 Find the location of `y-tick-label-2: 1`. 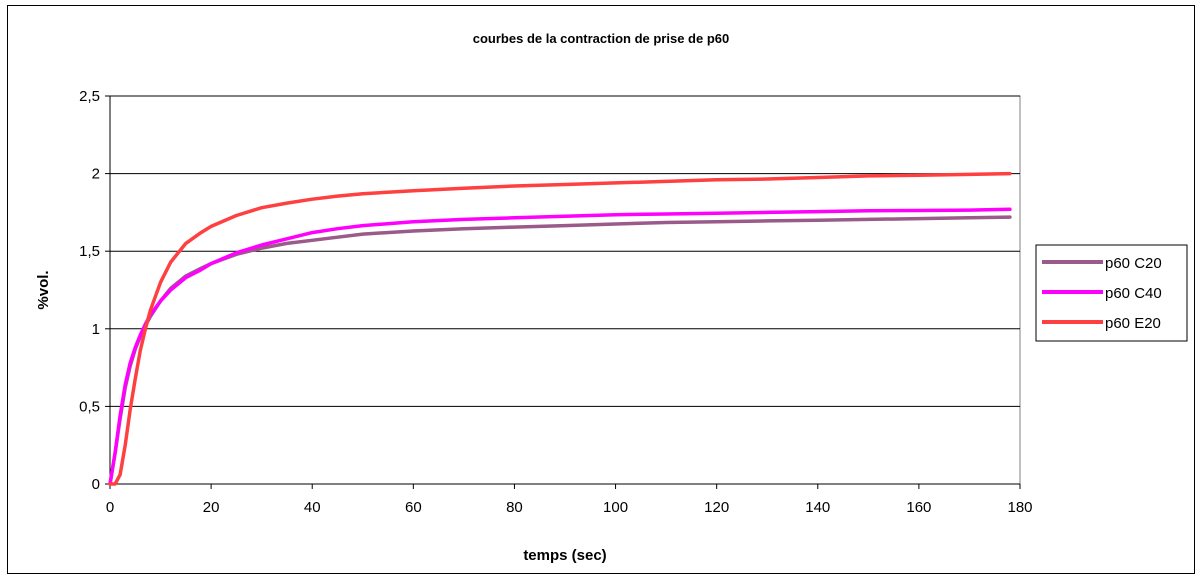

y-tick-label-2: 1 is located at coordinates (96, 329).